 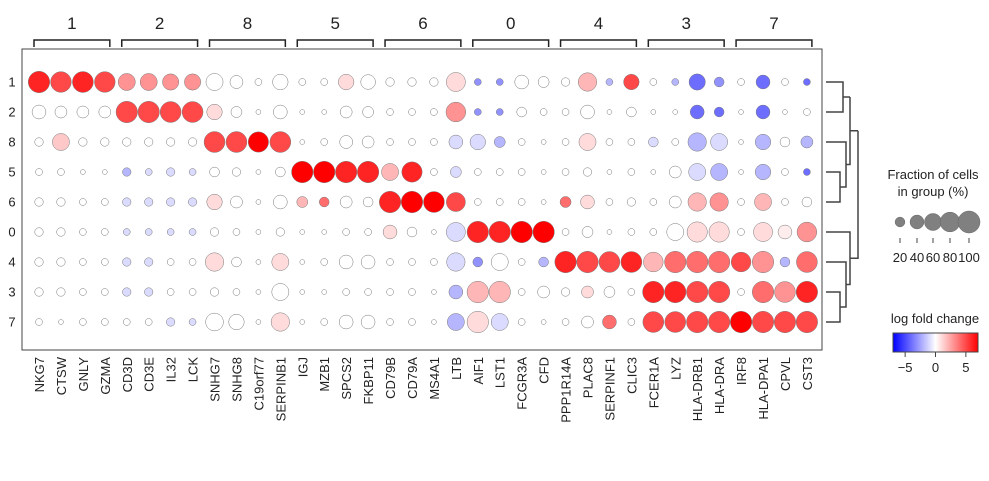 What do you see at coordinates (785, 374) in the screenshot?
I see `gene-label: CPVL` at bounding box center [785, 374].